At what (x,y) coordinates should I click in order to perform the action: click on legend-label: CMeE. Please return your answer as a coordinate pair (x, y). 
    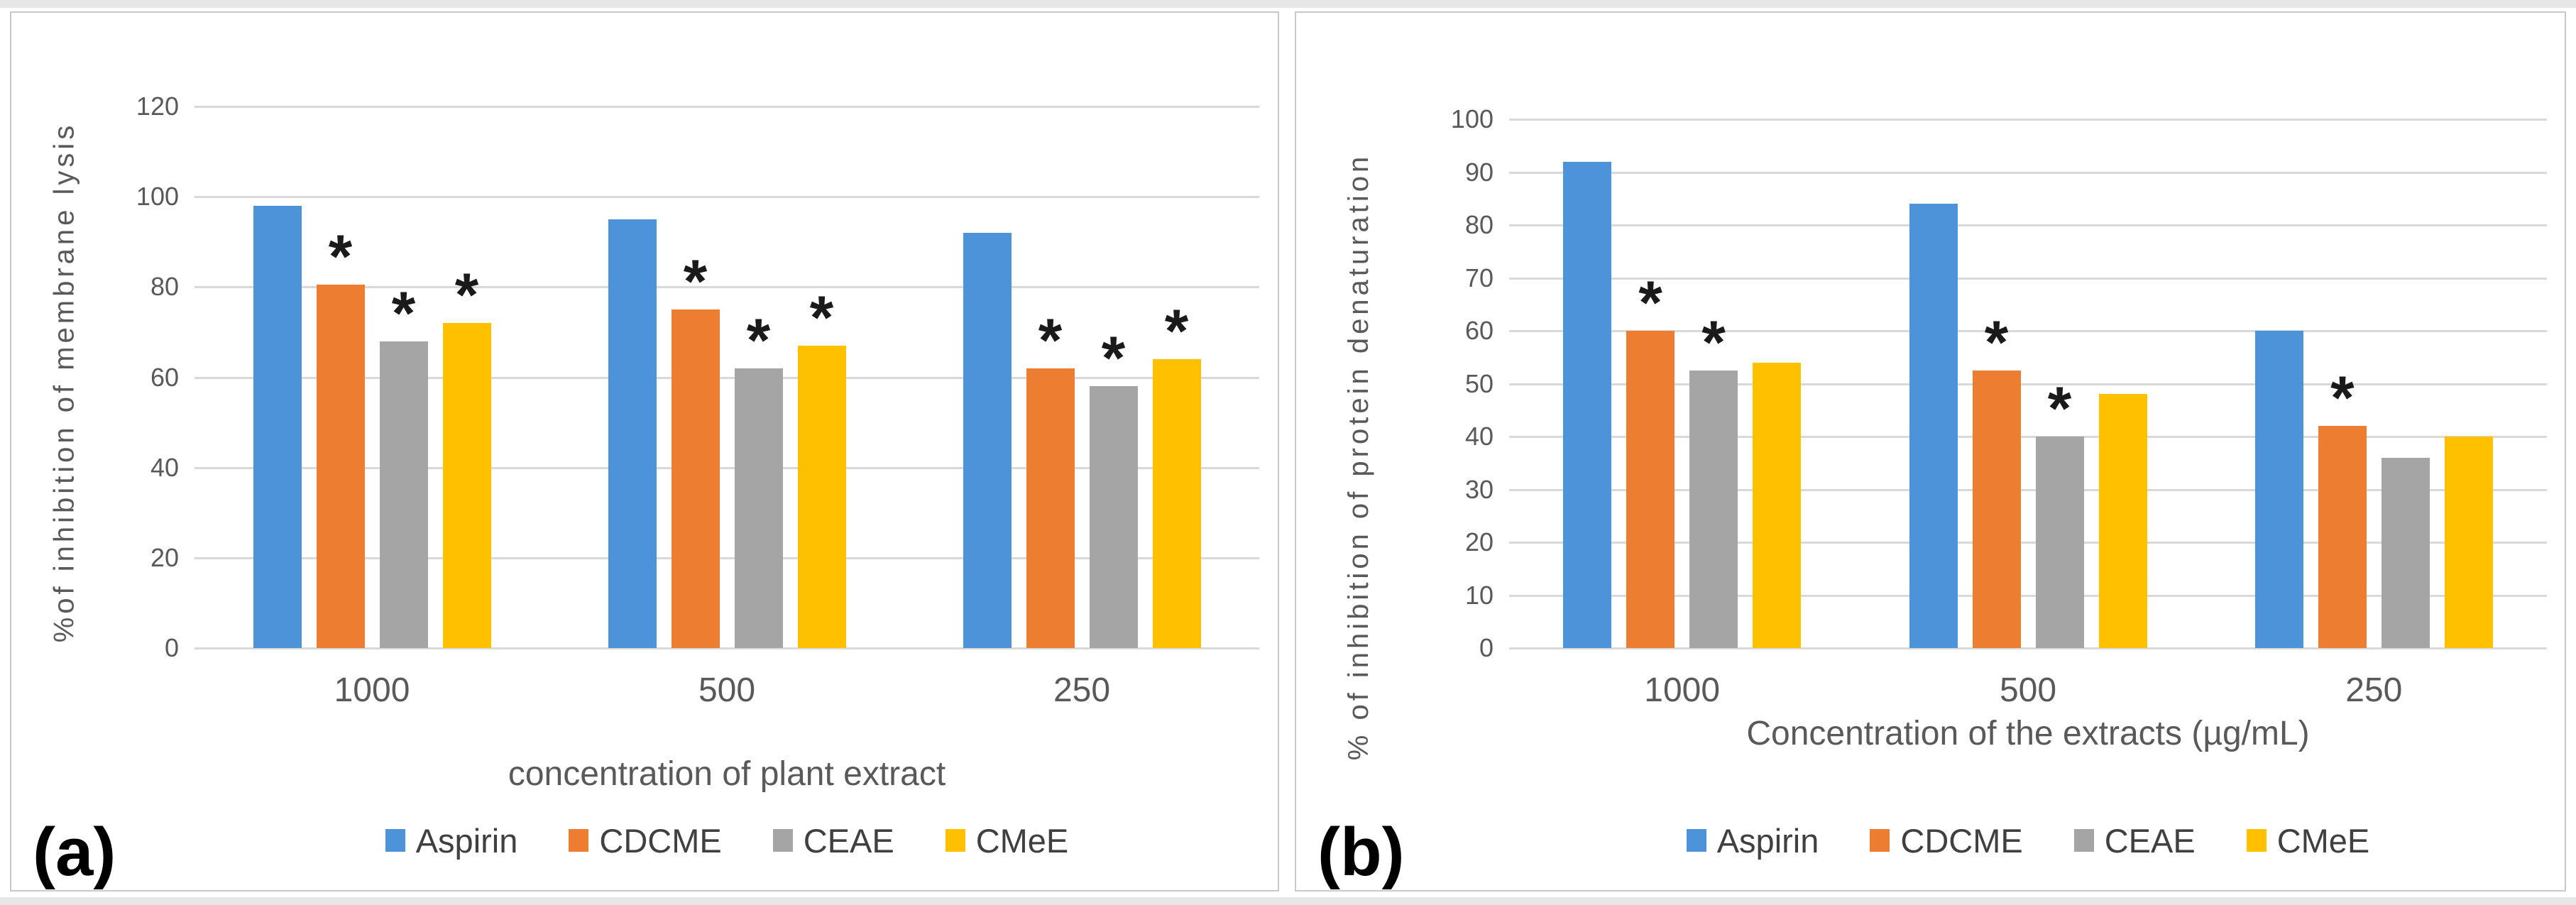
    Looking at the image, I should click on (2323, 840).